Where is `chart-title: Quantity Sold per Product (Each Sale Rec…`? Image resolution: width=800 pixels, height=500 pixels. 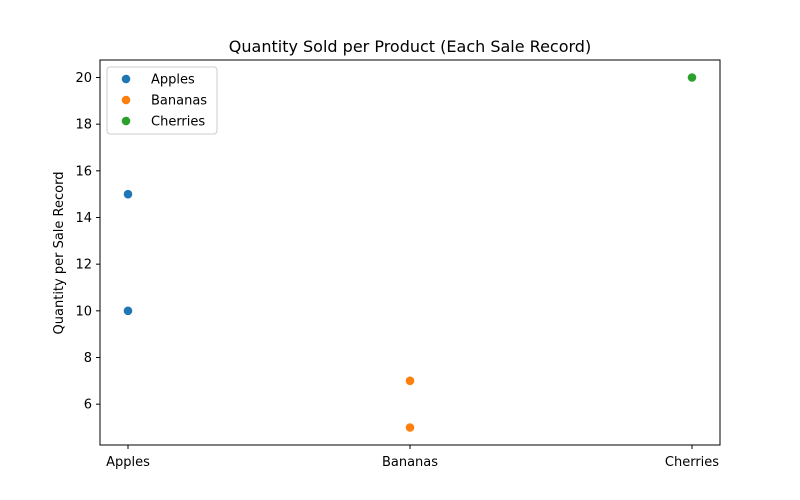
chart-title: Quantity Sold per Product (Each Sale Rec… is located at coordinates (410, 46).